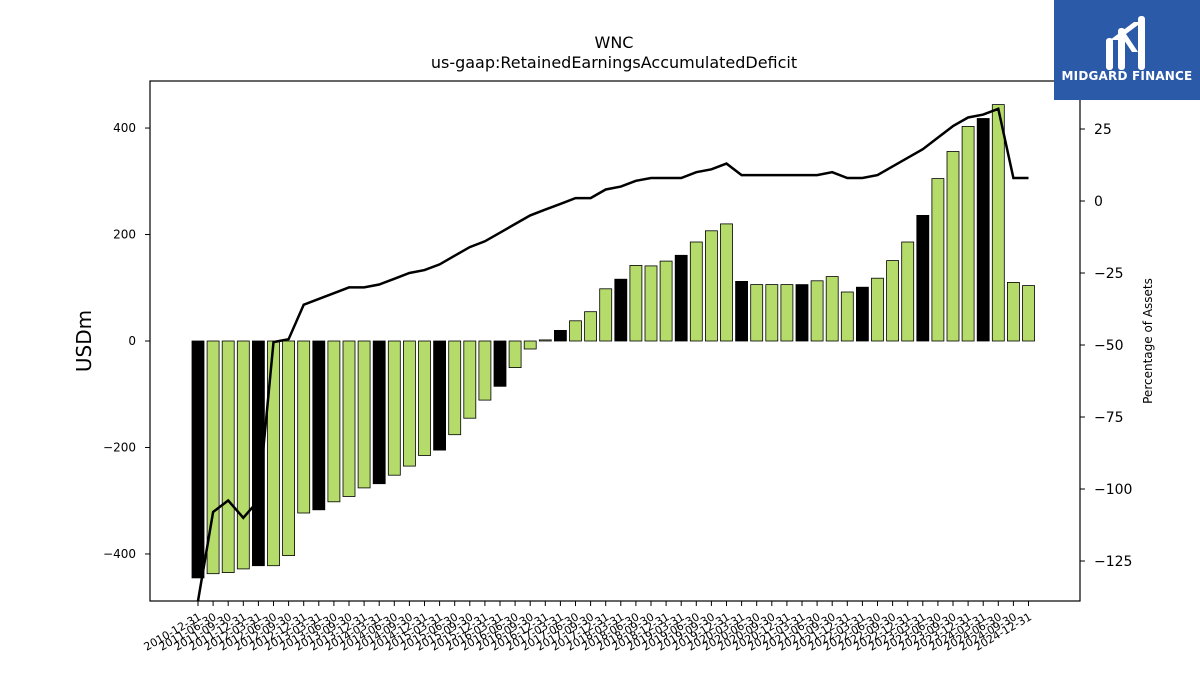 This screenshot has width=1200, height=675. What do you see at coordinates (124, 235) in the screenshot?
I see `y-tick-label: 200` at bounding box center [124, 235].